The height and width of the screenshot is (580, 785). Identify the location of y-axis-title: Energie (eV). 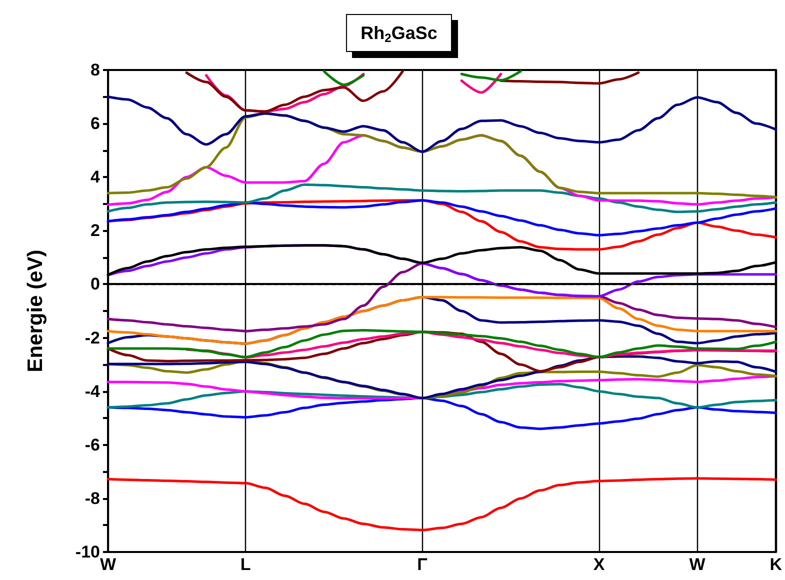
(35, 311).